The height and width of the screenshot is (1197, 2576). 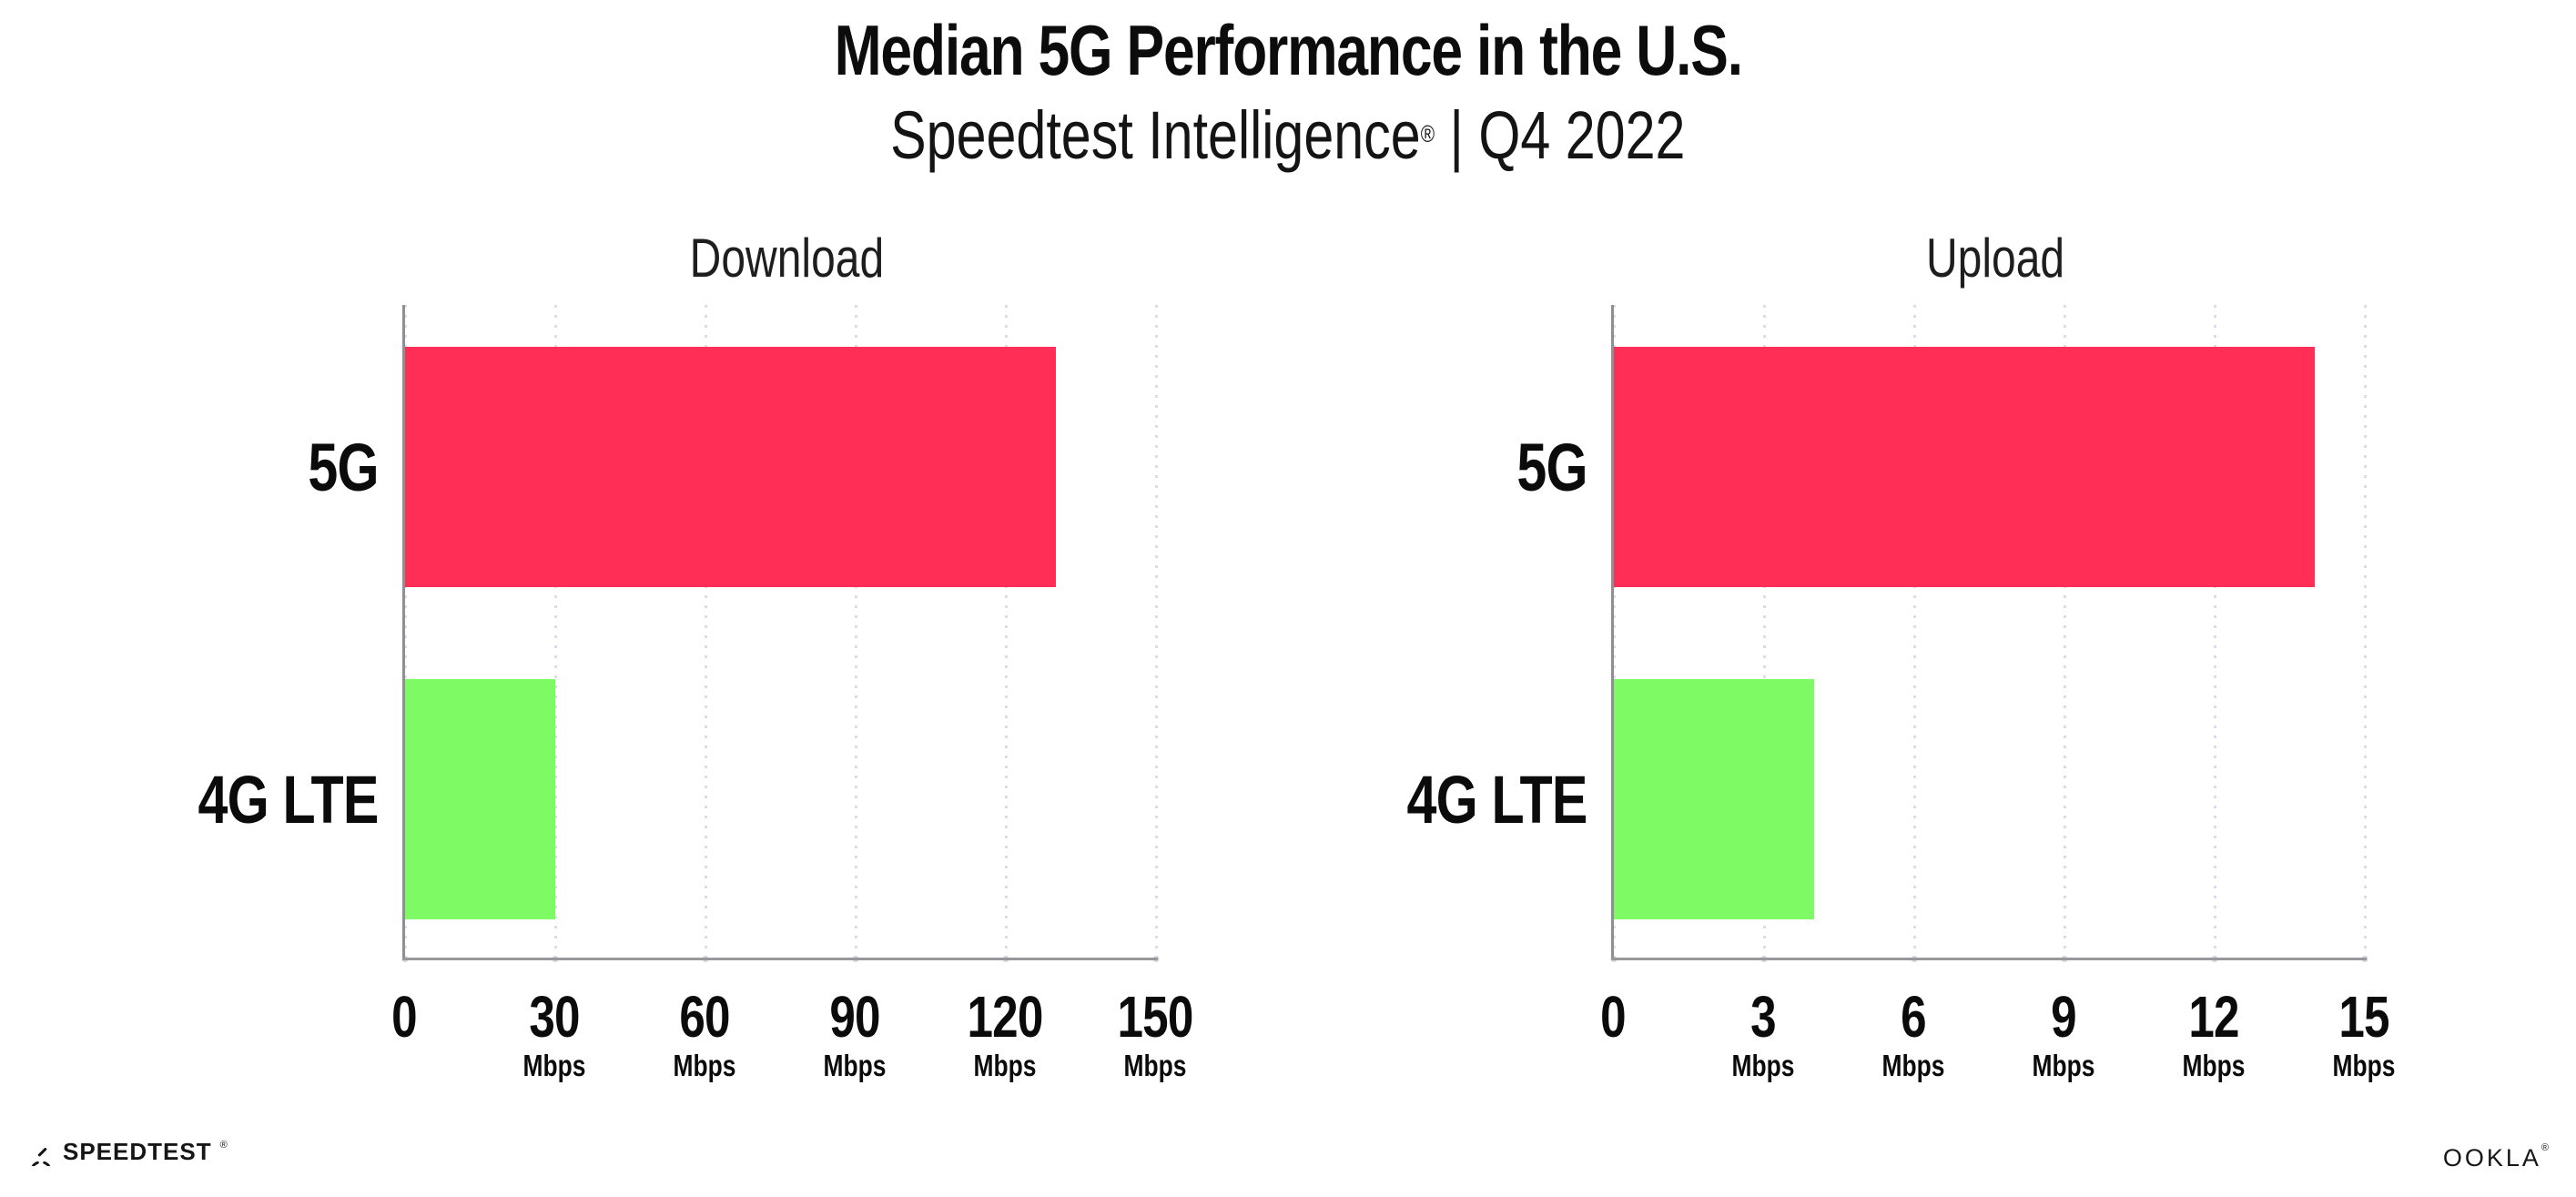 What do you see at coordinates (223, 1145) in the screenshot?
I see `speedtest-registered-mark: ®` at bounding box center [223, 1145].